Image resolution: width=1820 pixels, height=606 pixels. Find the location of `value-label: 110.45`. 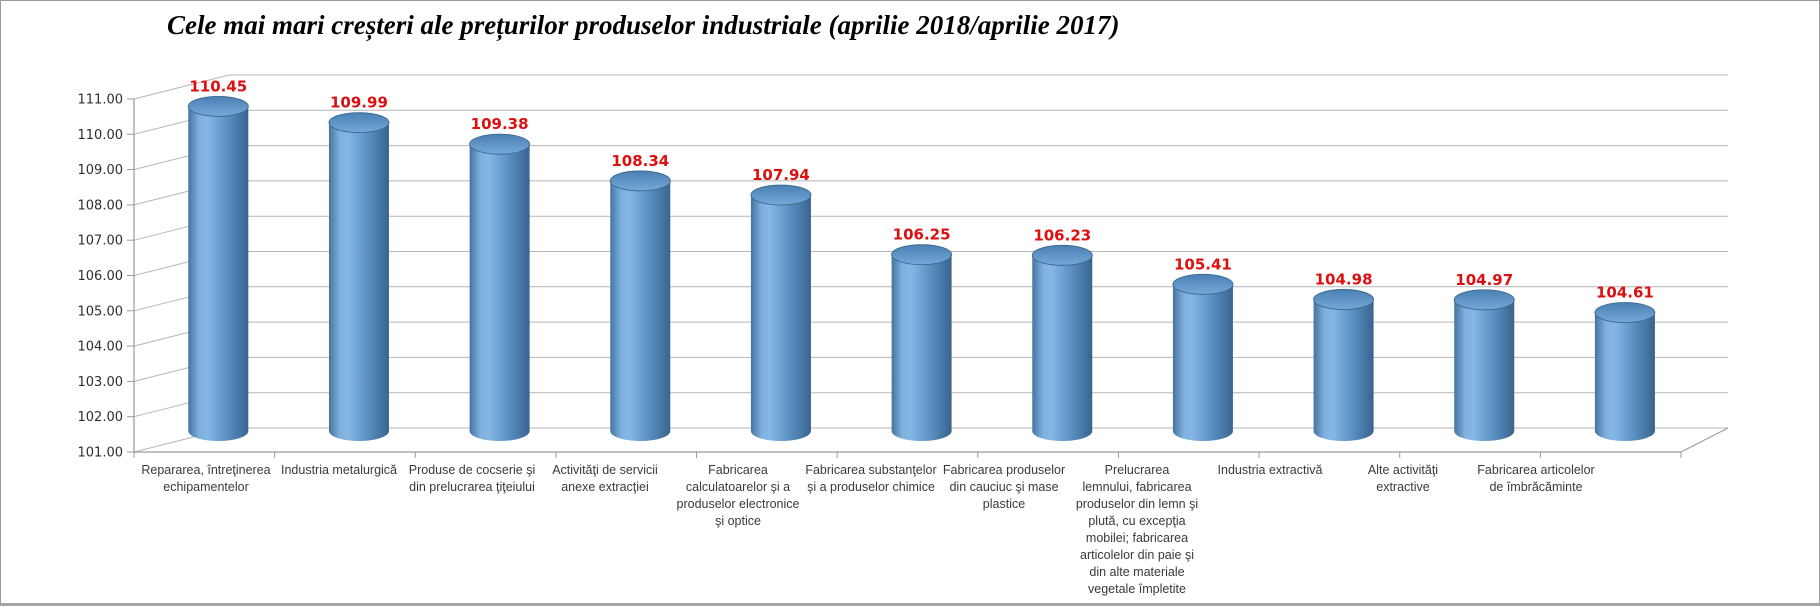

value-label: 110.45 is located at coordinates (218, 86).